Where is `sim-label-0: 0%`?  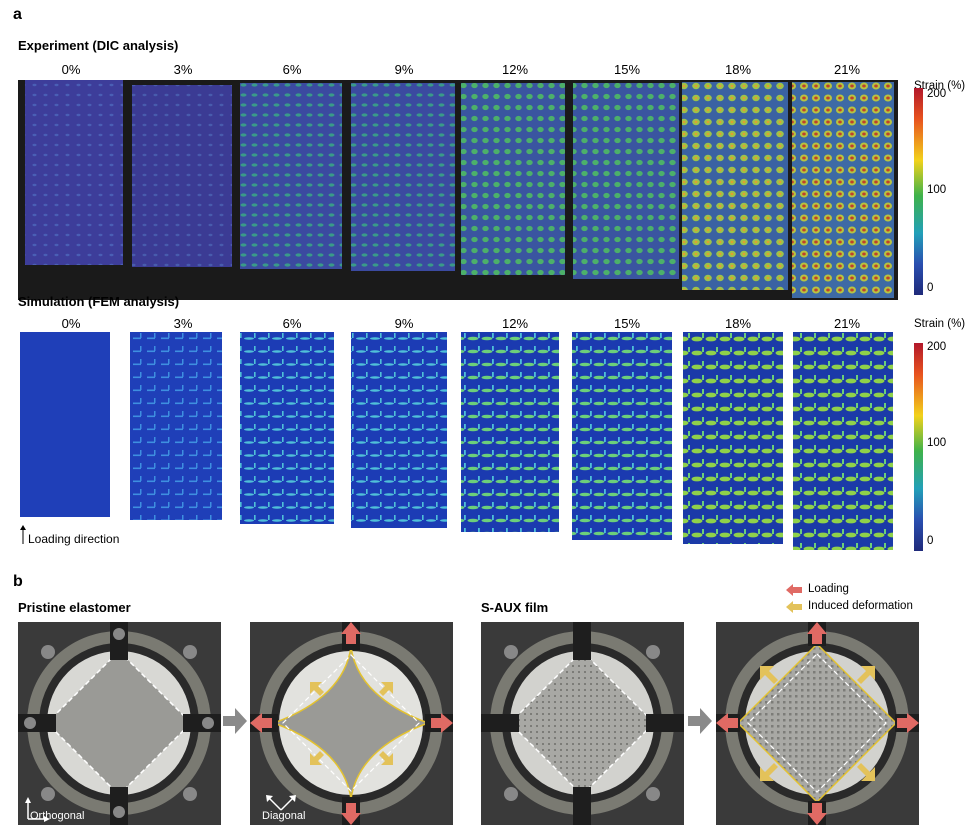 sim-label-0: 0% is located at coordinates (71, 323).